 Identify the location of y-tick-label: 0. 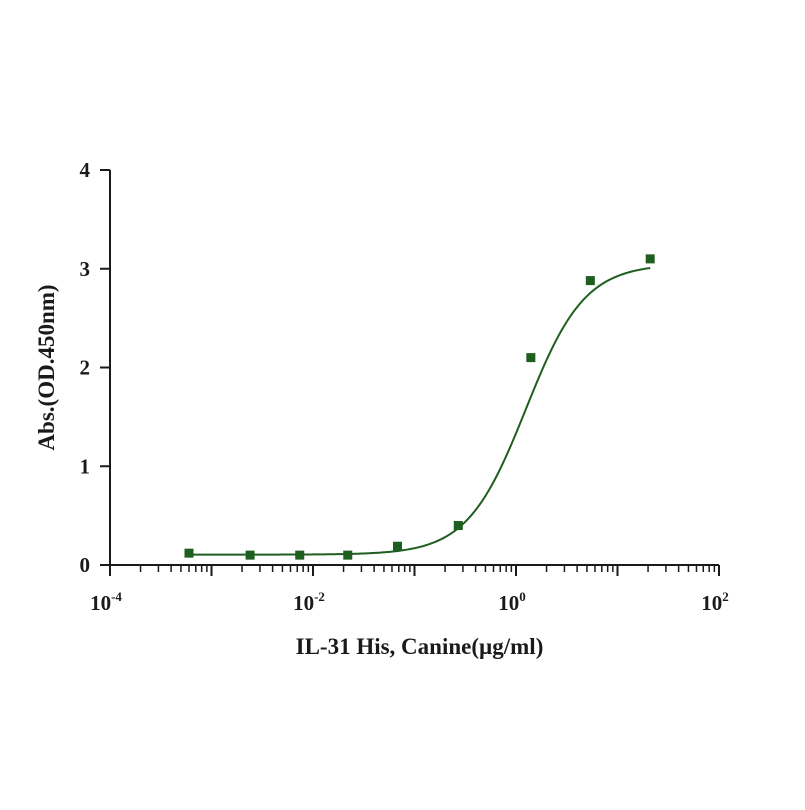
(85, 565).